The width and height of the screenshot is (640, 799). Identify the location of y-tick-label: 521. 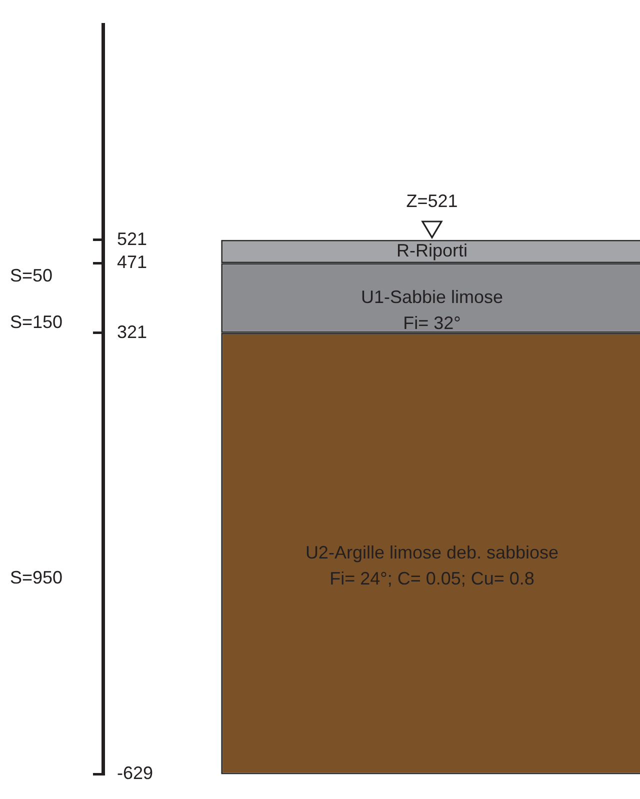
(132, 238).